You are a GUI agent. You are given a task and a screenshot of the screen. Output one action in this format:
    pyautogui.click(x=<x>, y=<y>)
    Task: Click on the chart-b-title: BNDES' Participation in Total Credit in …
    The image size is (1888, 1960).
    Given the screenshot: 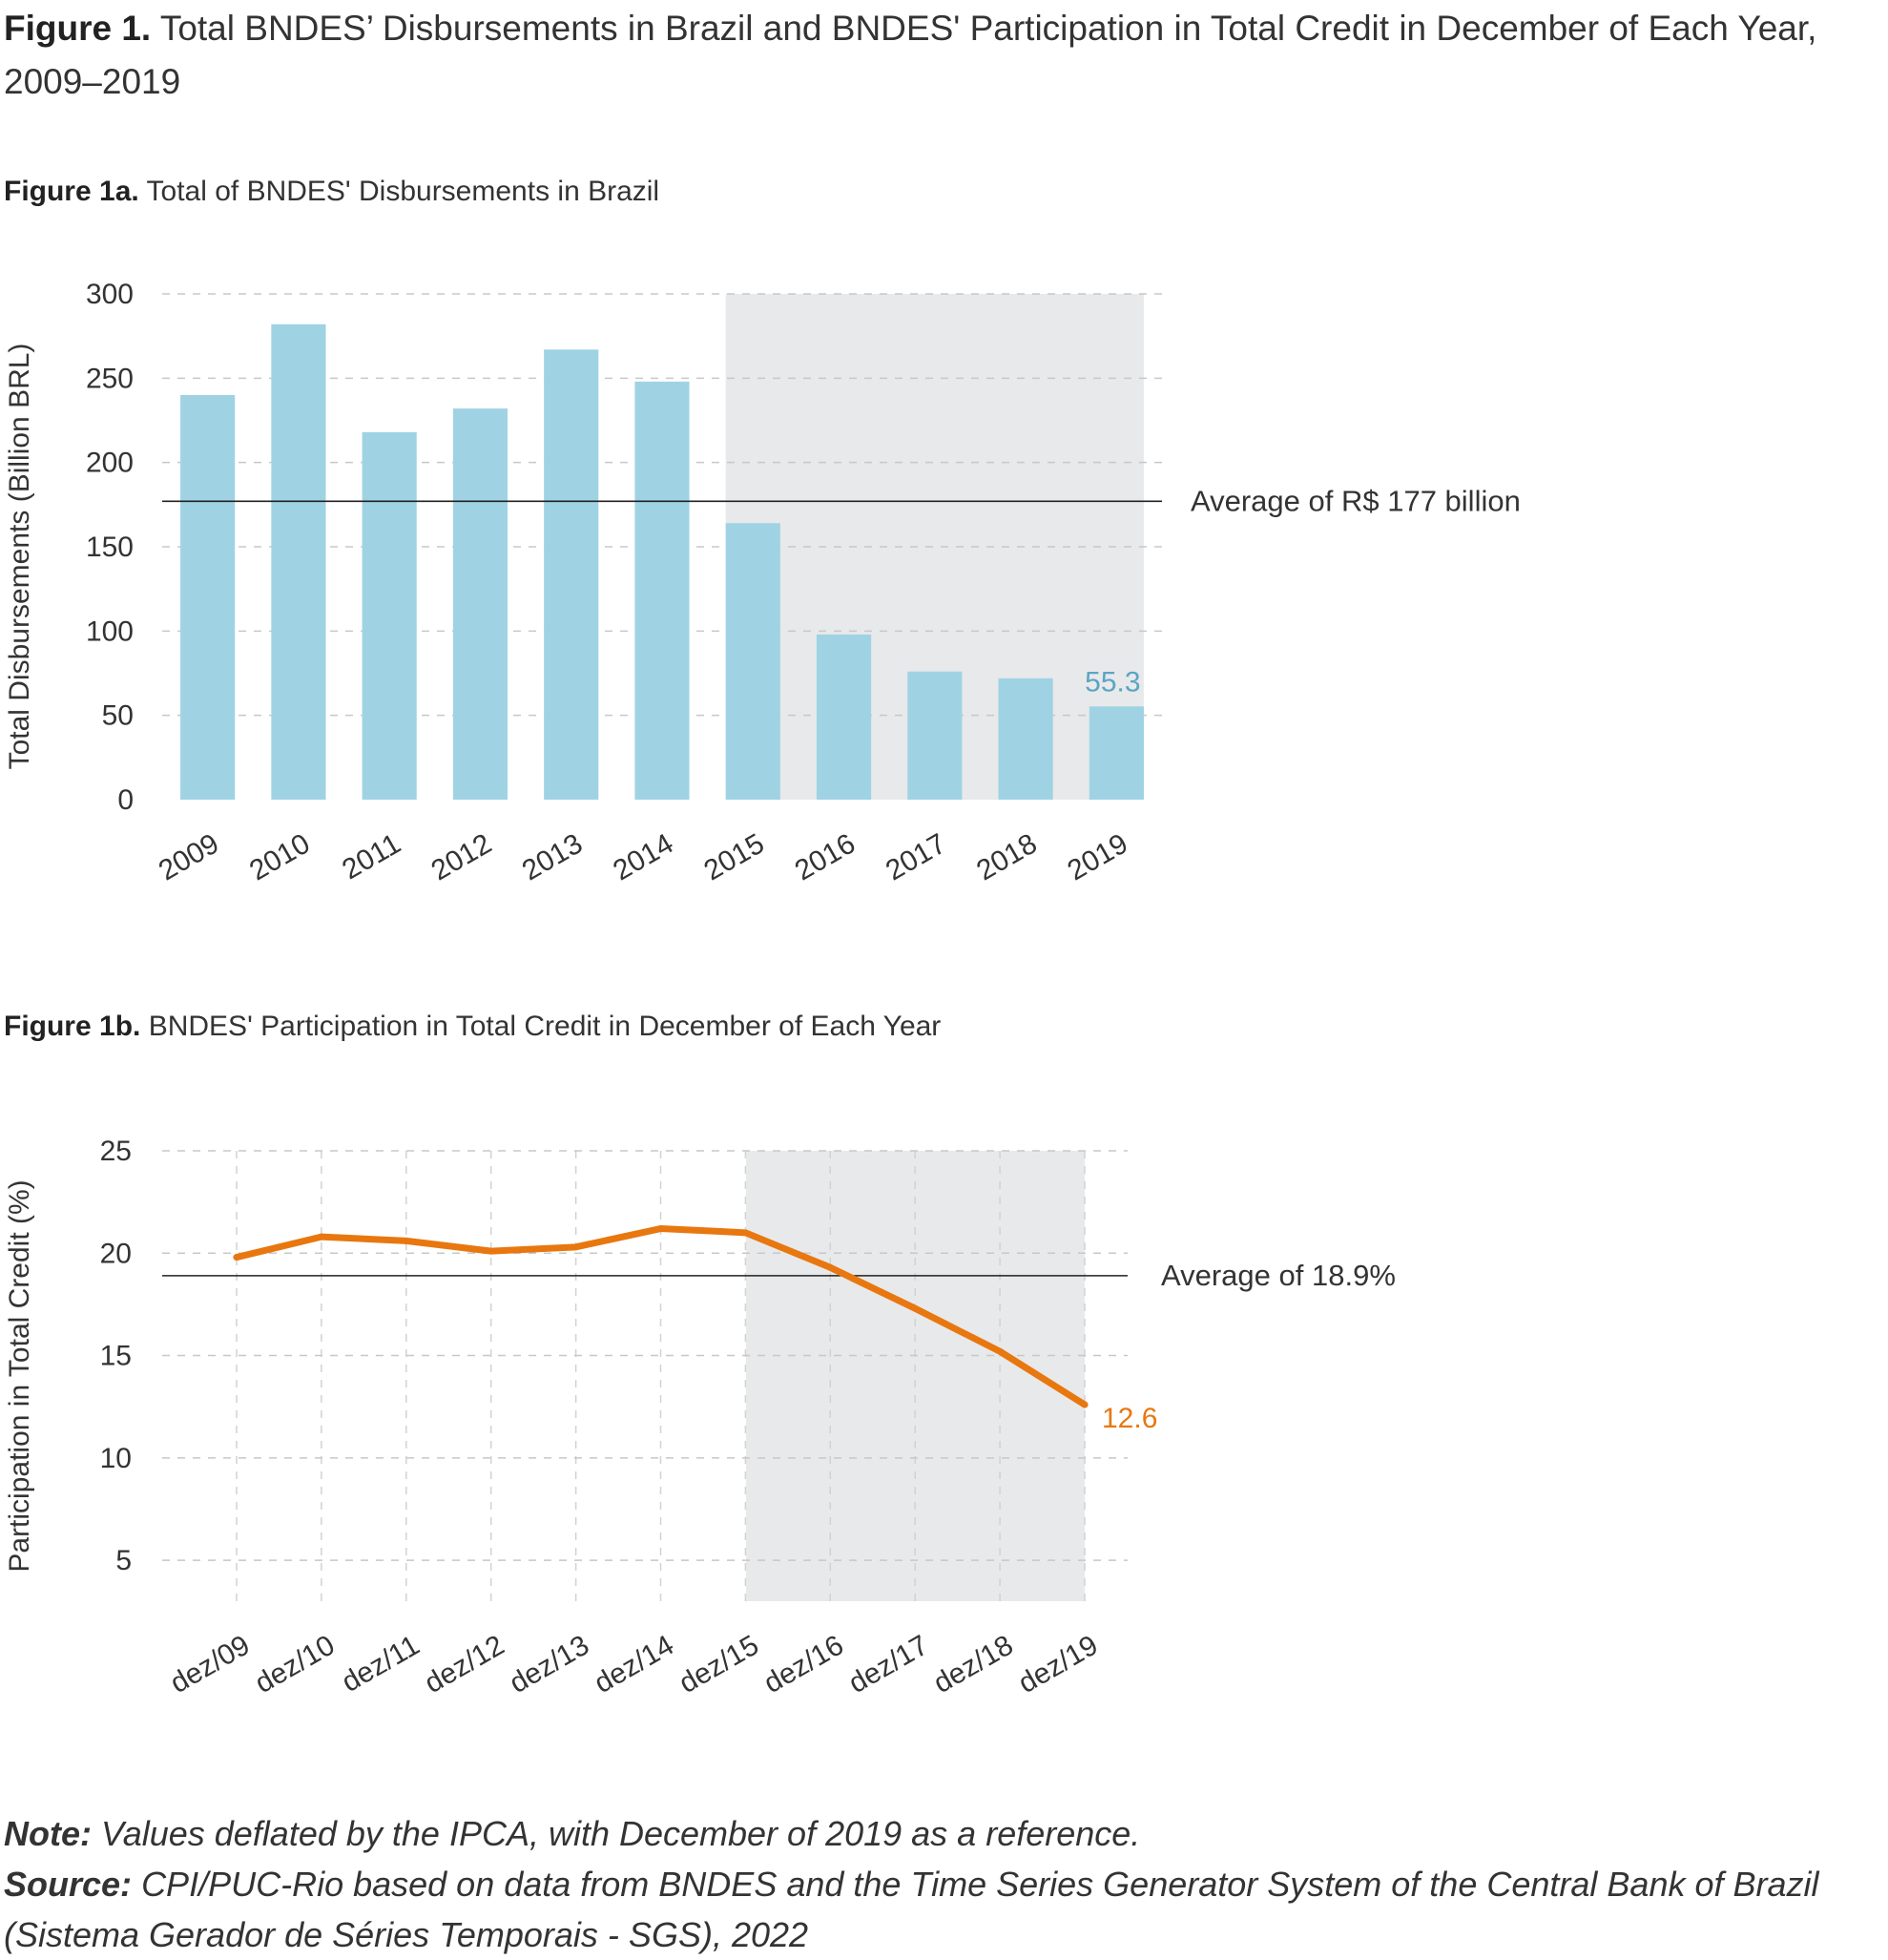 What is the action you would take?
    pyautogui.click(x=545, y=1026)
    